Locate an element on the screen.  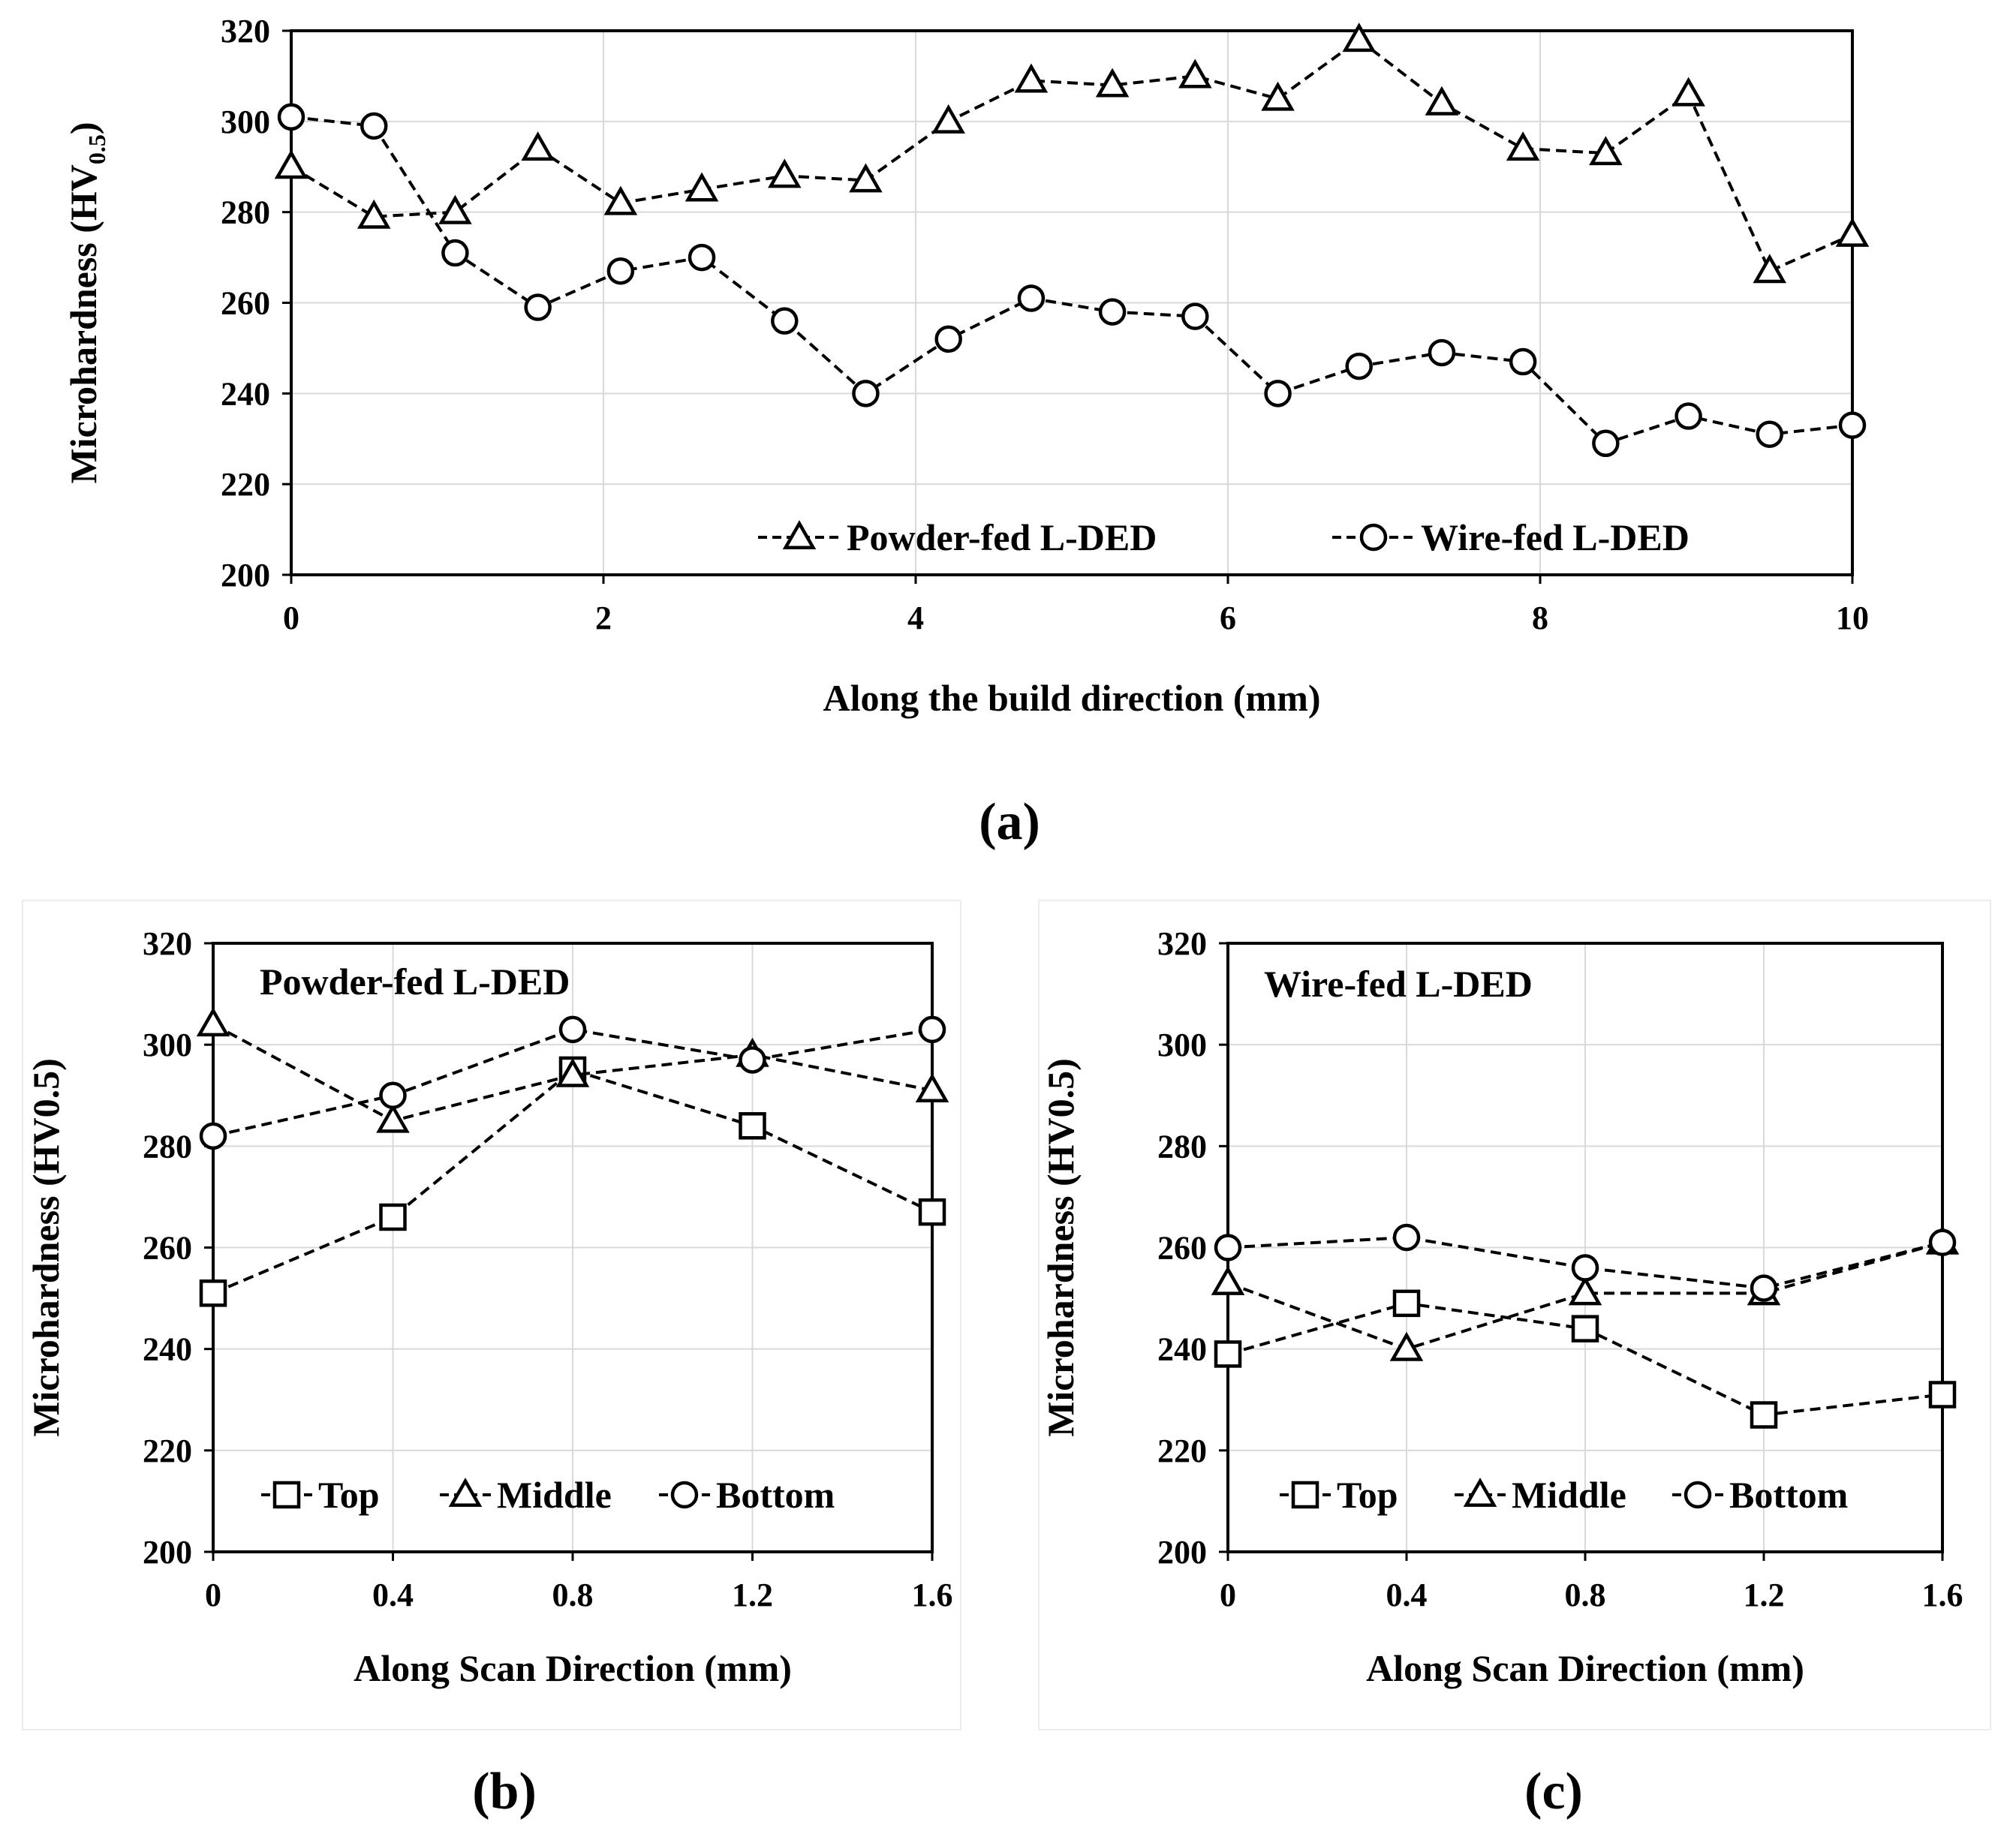
y-axis-label-close: ) is located at coordinates (83, 128).